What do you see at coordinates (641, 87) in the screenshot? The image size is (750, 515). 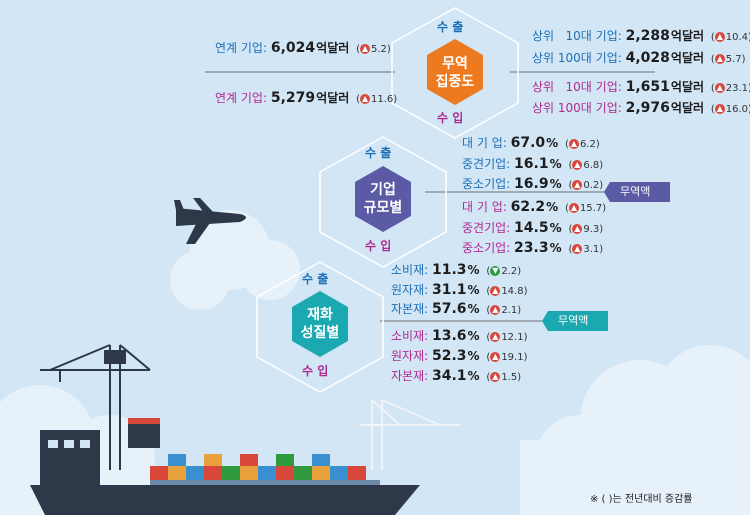 I see `top10-import: 상위 10대 기업: 1,651억달러 (▲23.1)` at bounding box center [641, 87].